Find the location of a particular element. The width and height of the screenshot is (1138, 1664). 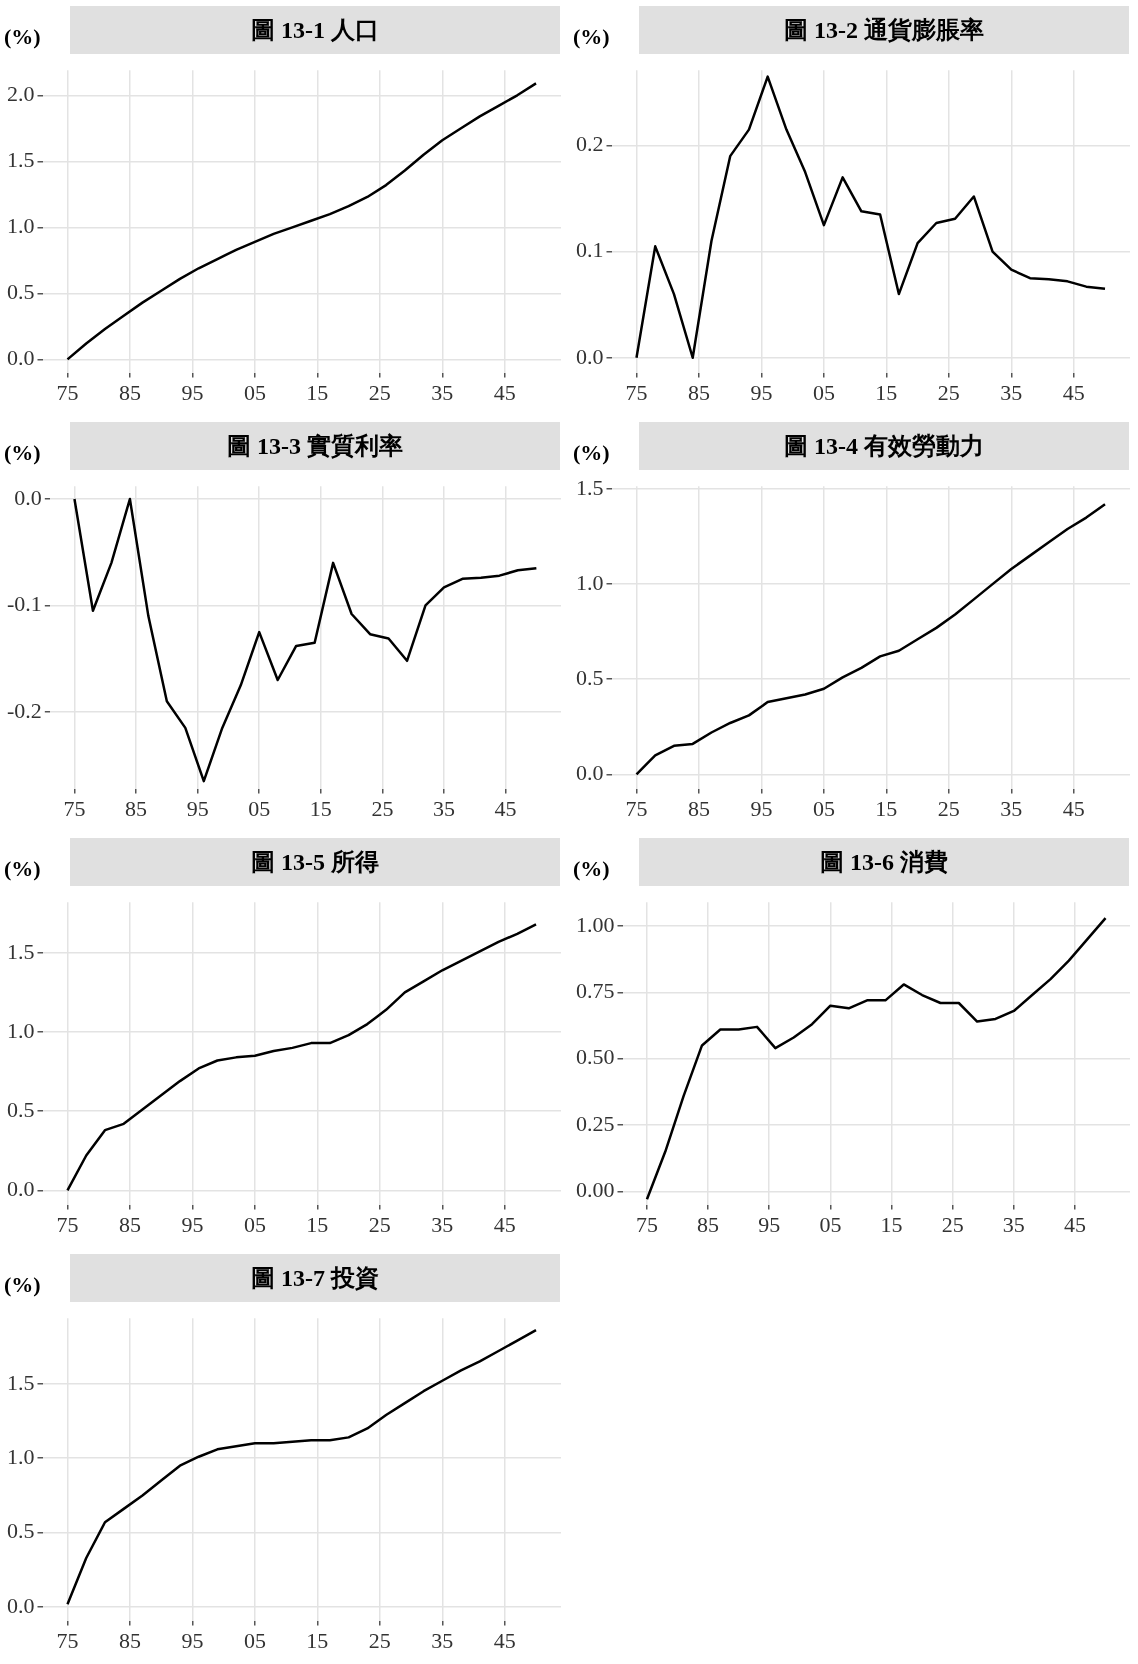

y-tick-label: 0.2 is located at coordinates (590, 144).